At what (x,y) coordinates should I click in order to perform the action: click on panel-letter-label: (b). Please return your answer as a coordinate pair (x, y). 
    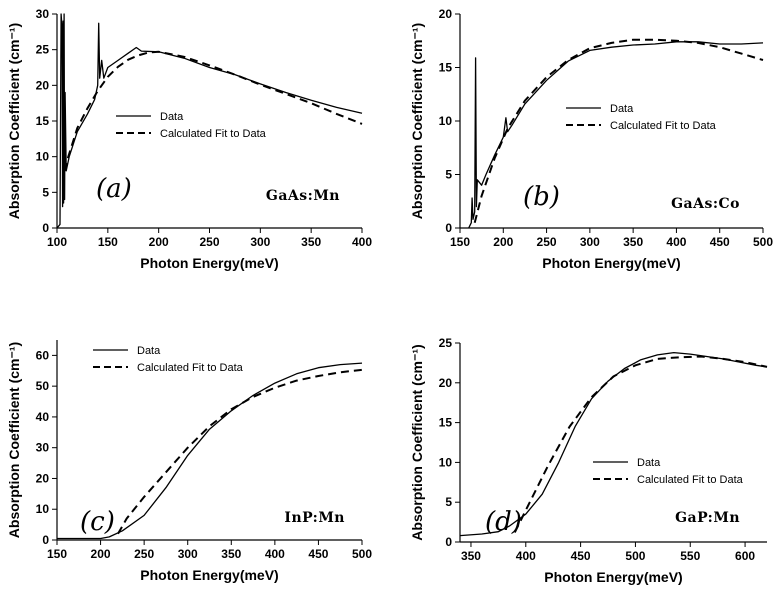
    Looking at the image, I should click on (541, 197).